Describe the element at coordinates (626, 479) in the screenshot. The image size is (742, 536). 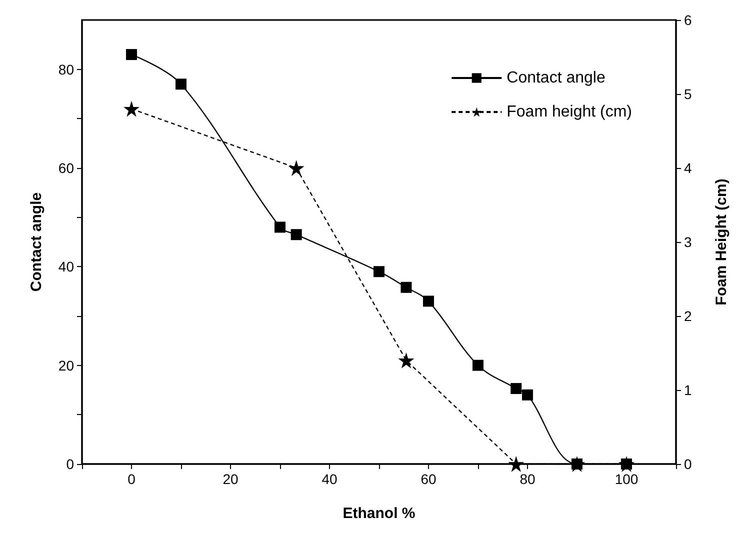
I see `x-tick-label: 100` at that location.